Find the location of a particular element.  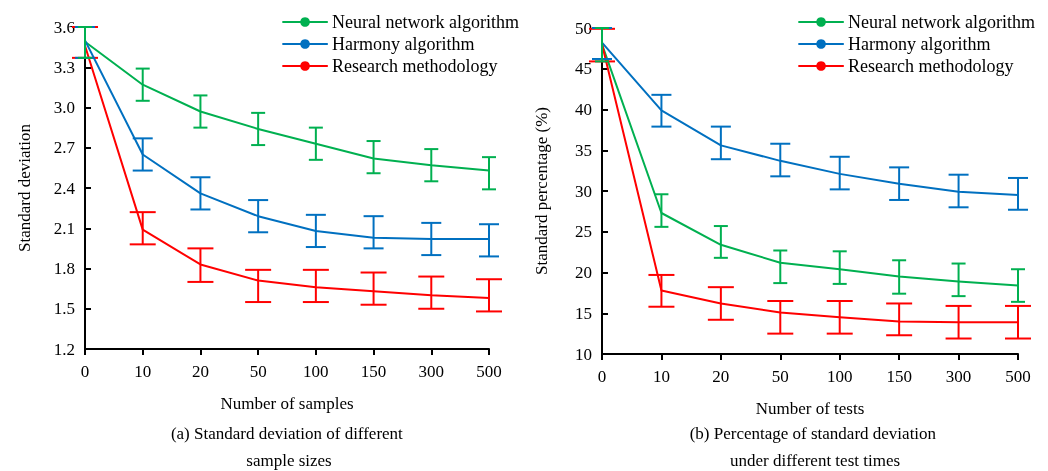

y-tick-label: 3.0 is located at coordinates (64, 107).